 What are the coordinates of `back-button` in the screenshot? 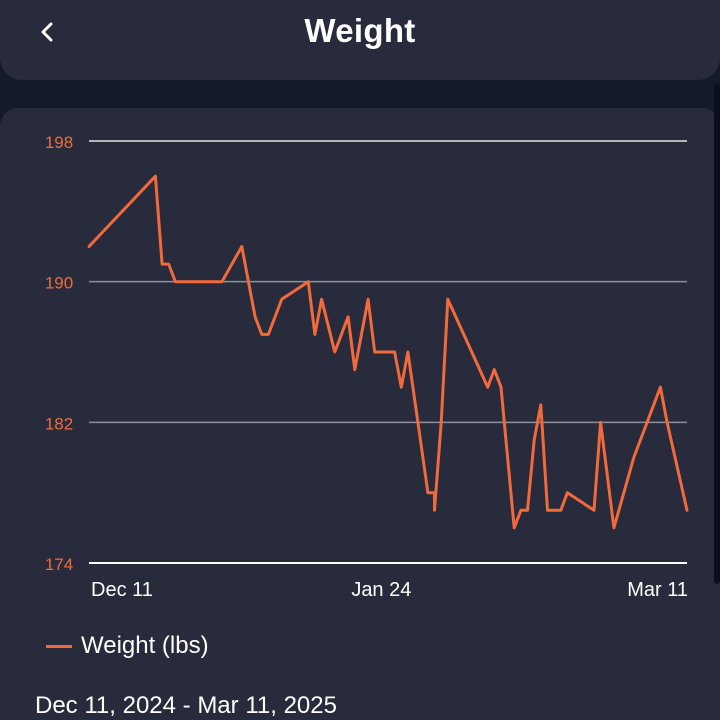 It's located at (48, 32).